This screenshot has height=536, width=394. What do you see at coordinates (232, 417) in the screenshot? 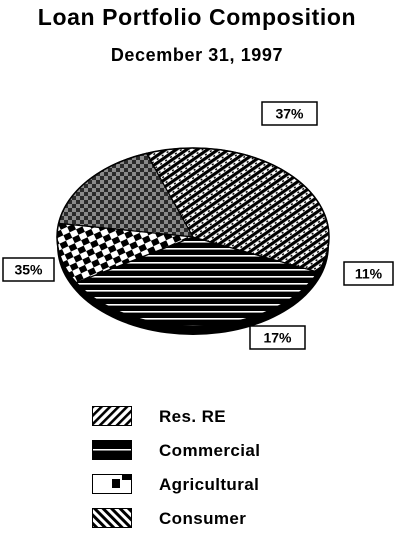
I see `legend-item-res-re: Res. RE` at bounding box center [232, 417].